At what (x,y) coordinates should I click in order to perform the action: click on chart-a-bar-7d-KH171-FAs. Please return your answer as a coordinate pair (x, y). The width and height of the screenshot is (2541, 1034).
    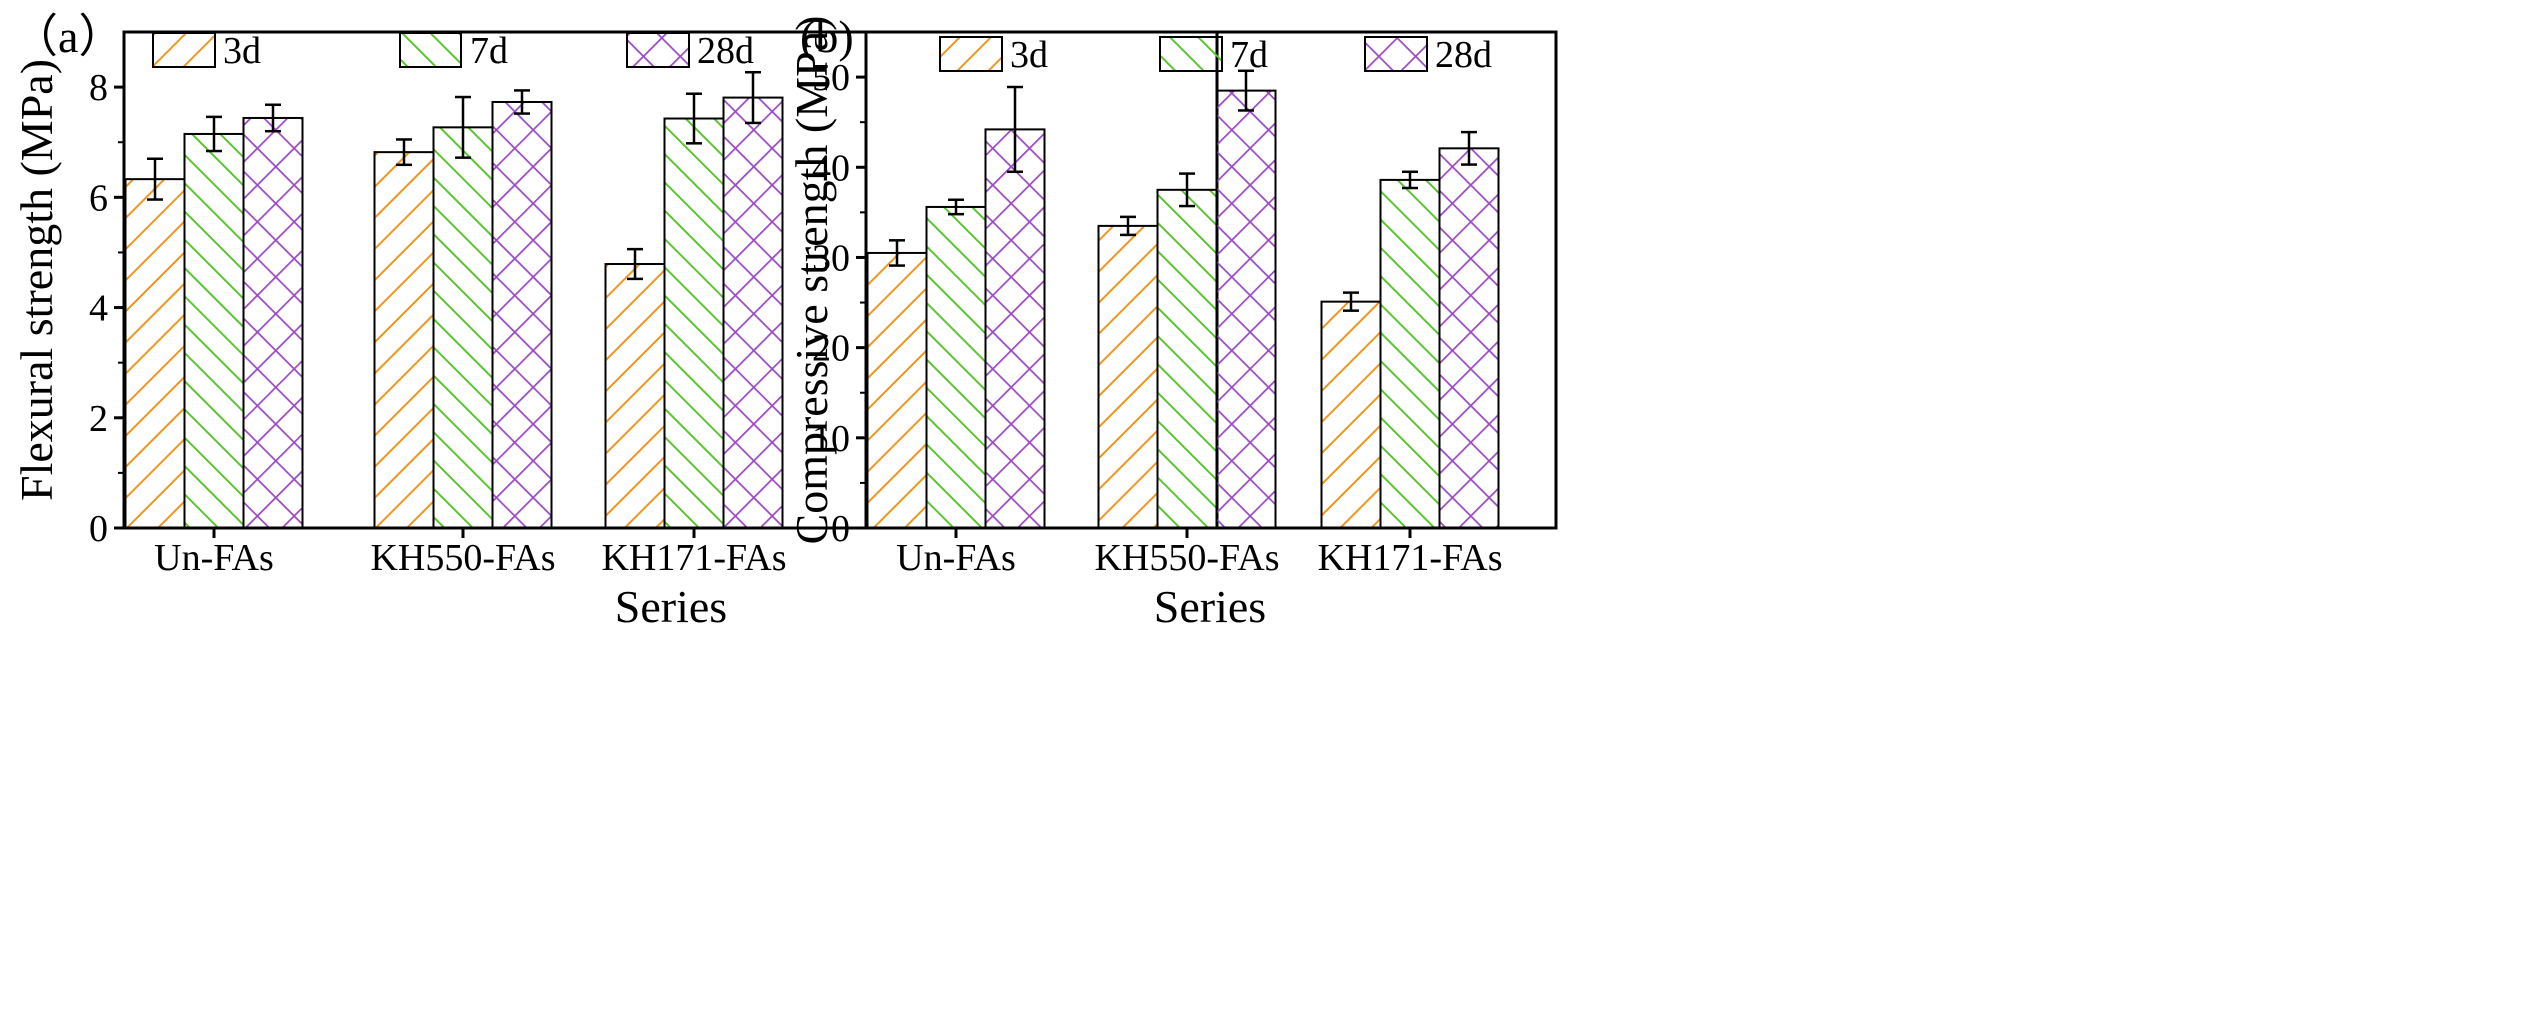
    Looking at the image, I should click on (694, 323).